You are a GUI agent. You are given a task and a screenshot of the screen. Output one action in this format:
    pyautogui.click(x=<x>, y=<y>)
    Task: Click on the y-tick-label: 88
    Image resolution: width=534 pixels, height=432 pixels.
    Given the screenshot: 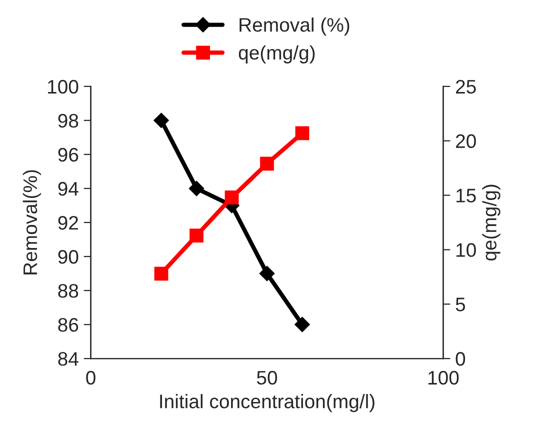 What is the action you would take?
    pyautogui.click(x=68, y=291)
    